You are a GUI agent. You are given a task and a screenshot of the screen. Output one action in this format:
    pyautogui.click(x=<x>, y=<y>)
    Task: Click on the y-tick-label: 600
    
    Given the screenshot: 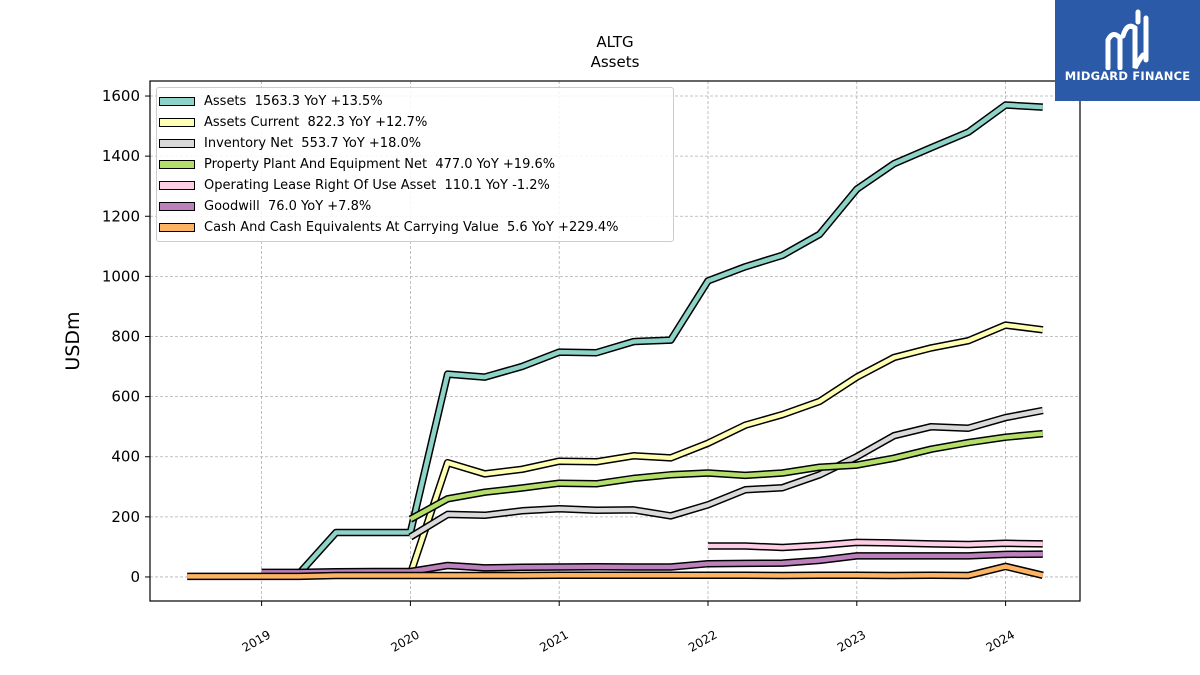 What is the action you would take?
    pyautogui.click(x=125, y=397)
    